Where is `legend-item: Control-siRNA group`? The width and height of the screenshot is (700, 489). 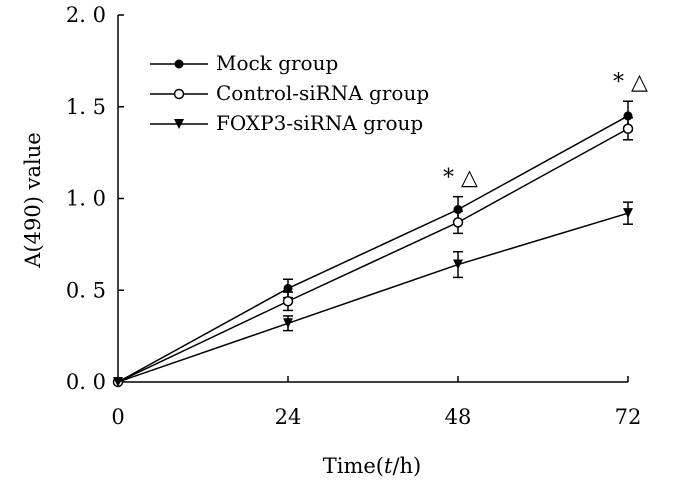 legend-item: Control-siRNA group is located at coordinates (289, 93).